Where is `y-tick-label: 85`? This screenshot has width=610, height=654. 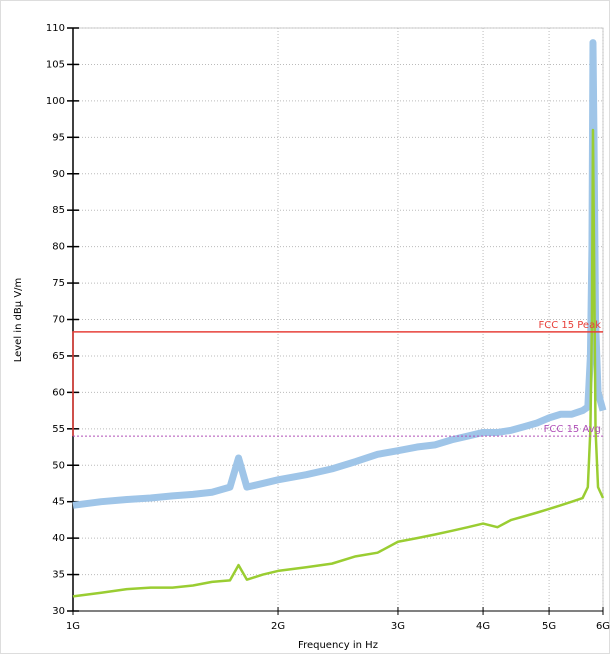 y-tick-label: 85 is located at coordinates (58, 210).